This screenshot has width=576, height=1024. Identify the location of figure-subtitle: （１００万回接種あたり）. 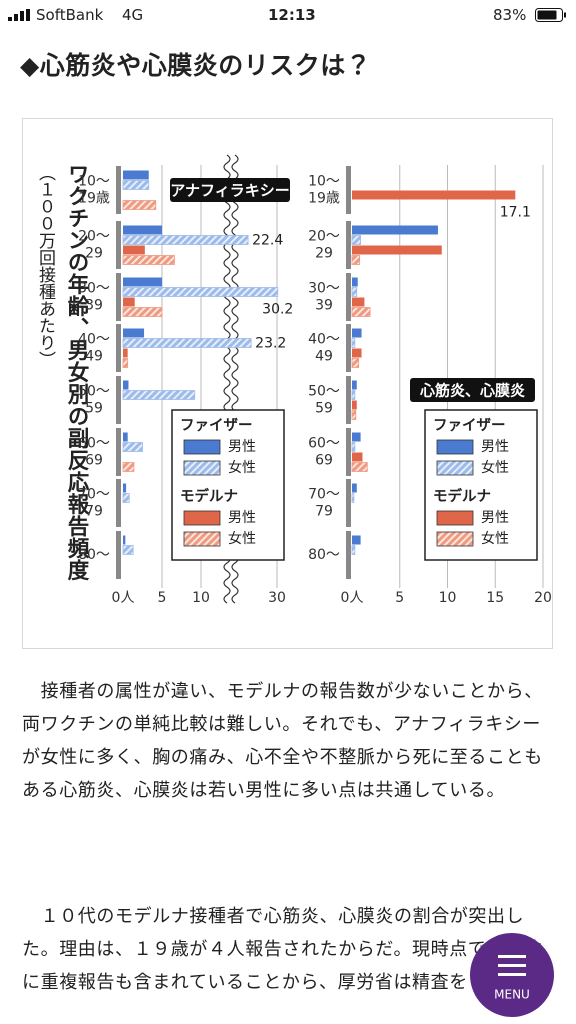
(45, 266).